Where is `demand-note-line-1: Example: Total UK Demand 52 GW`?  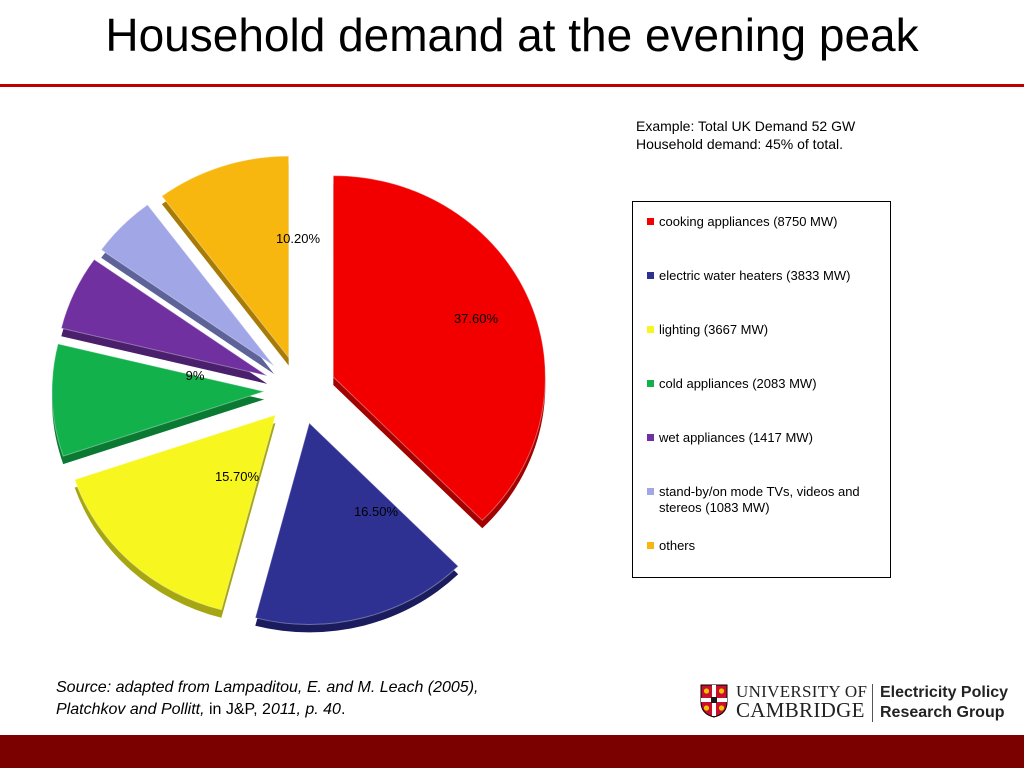 demand-note-line-1: Example: Total UK Demand 52 GW is located at coordinates (746, 126).